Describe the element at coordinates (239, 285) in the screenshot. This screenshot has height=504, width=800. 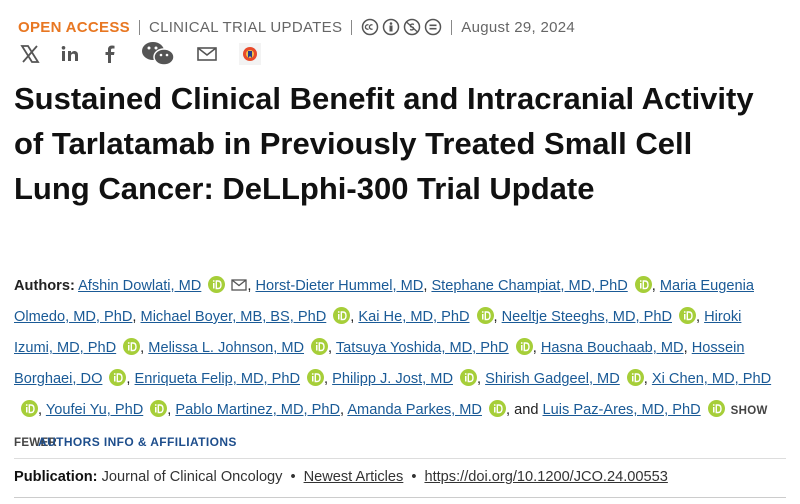
I see `email-icon` at that location.